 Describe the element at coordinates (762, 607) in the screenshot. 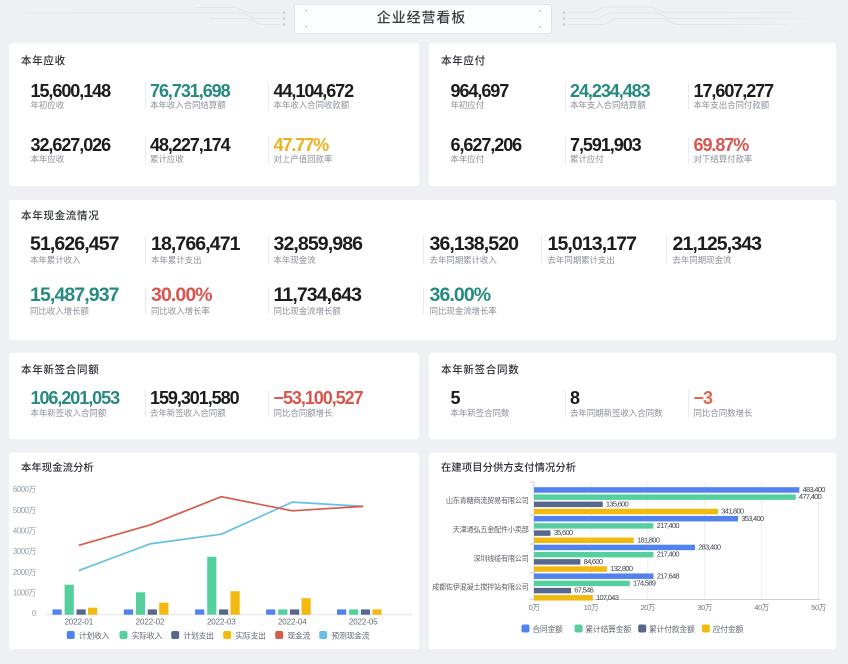

I see `svg-text: 40万` at that location.